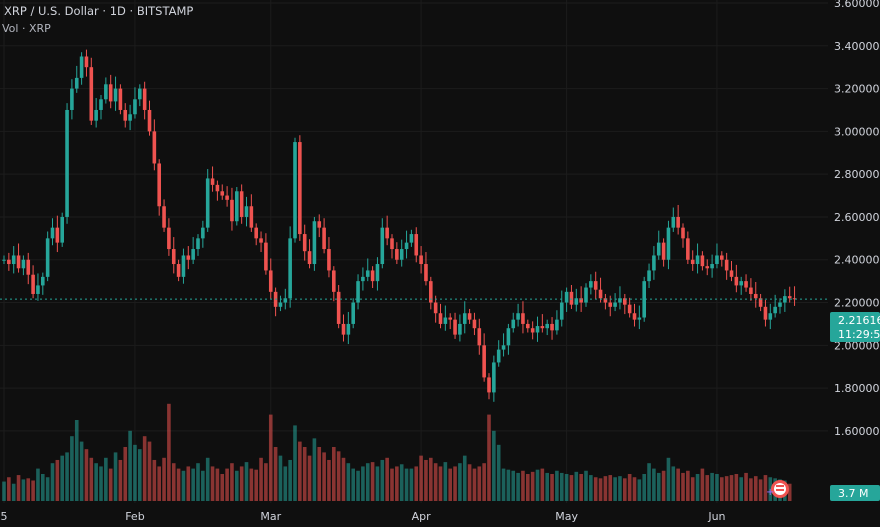 Image resolution: width=880 pixels, height=527 pixels. I want to click on y-tick-label: 3.40000, so click(857, 46).